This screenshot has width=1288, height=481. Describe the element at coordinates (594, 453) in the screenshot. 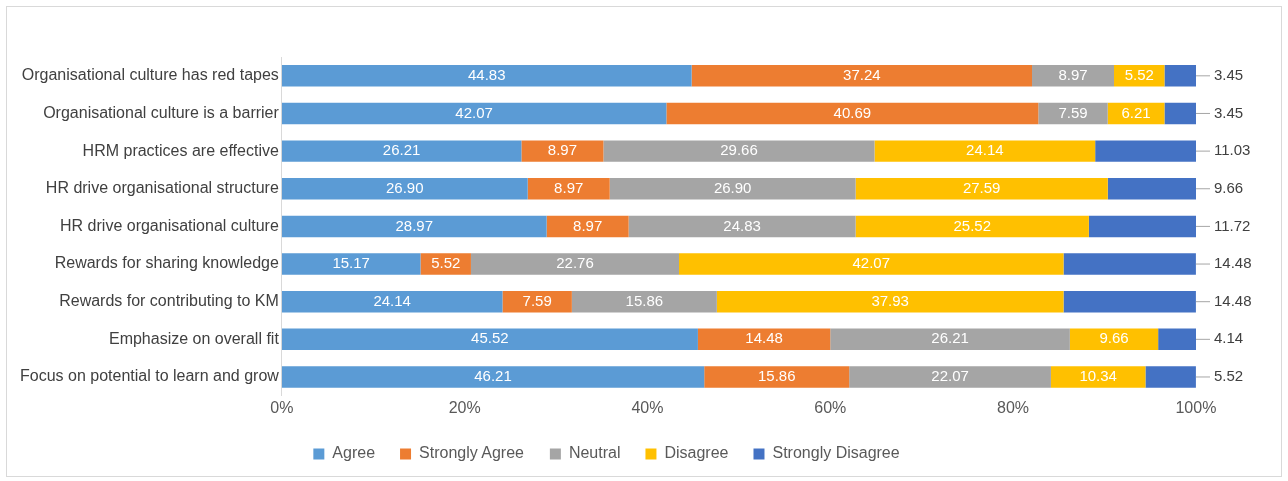

I see `legend-label: Neutral` at that location.